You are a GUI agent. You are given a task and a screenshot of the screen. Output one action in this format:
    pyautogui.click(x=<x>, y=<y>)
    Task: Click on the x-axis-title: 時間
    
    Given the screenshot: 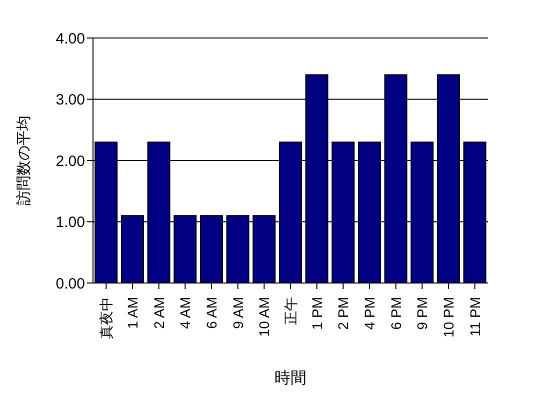 What is the action you would take?
    pyautogui.click(x=290, y=378)
    